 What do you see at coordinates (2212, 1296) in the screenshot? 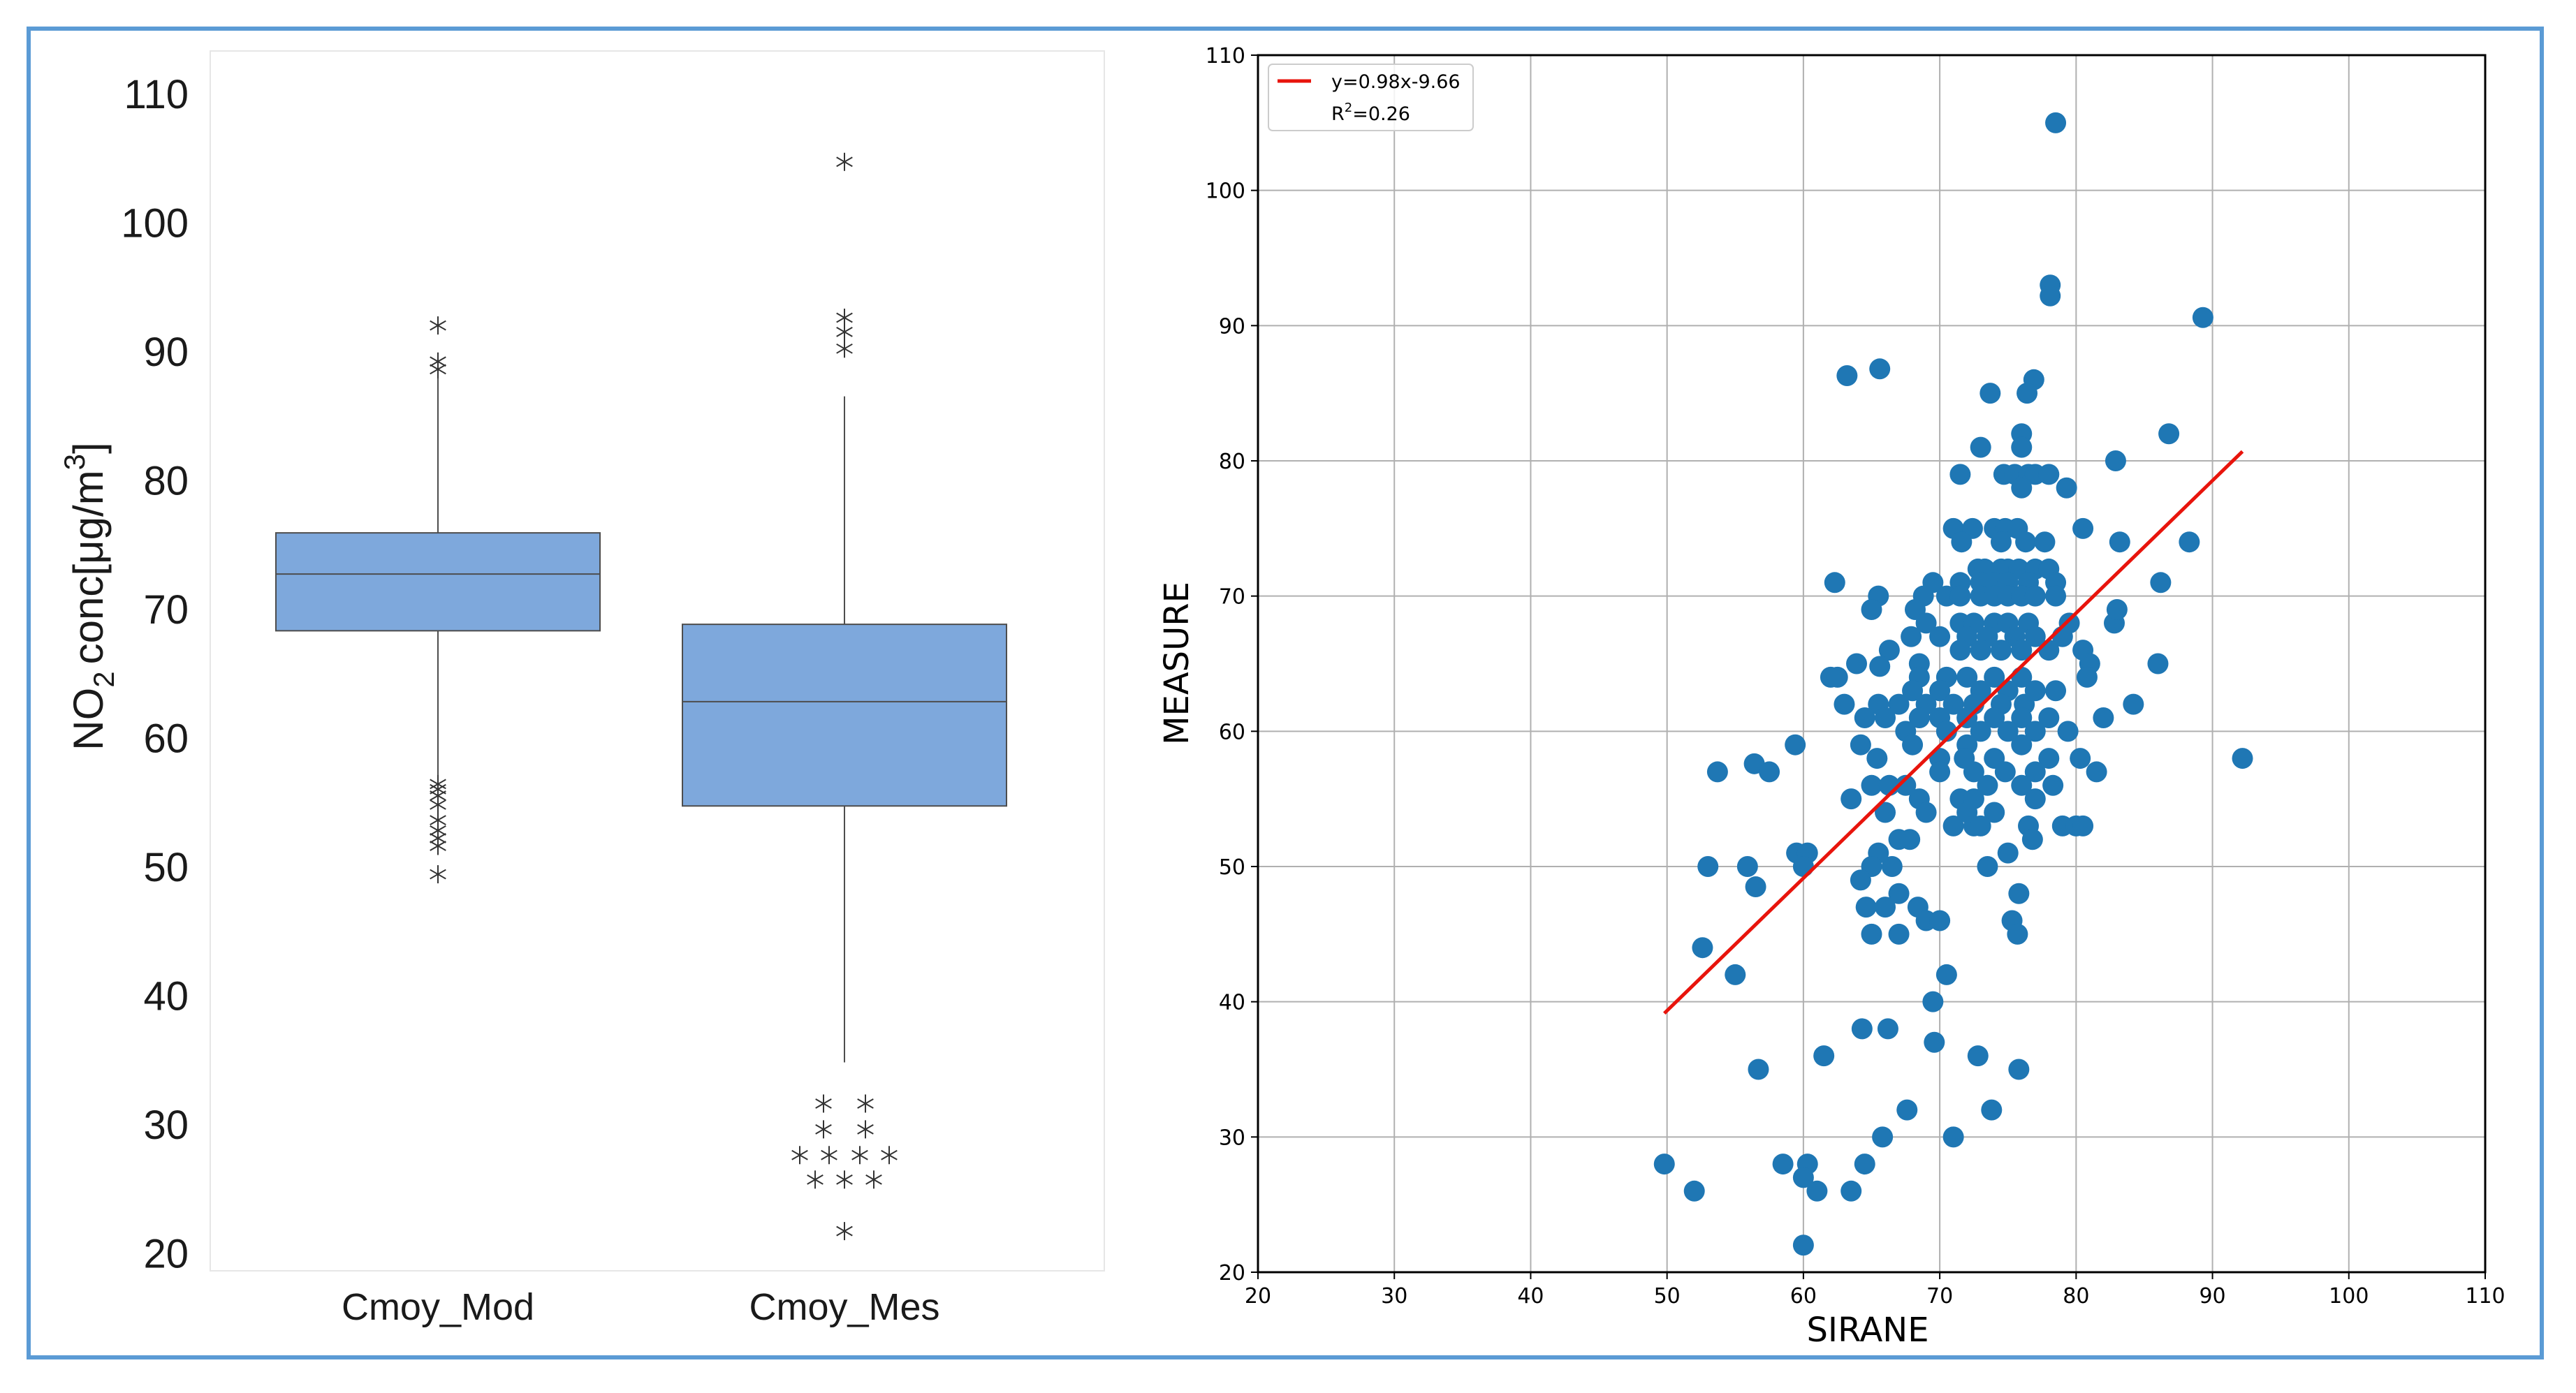
I see `scatter-x-tick-label: 90` at bounding box center [2212, 1296].